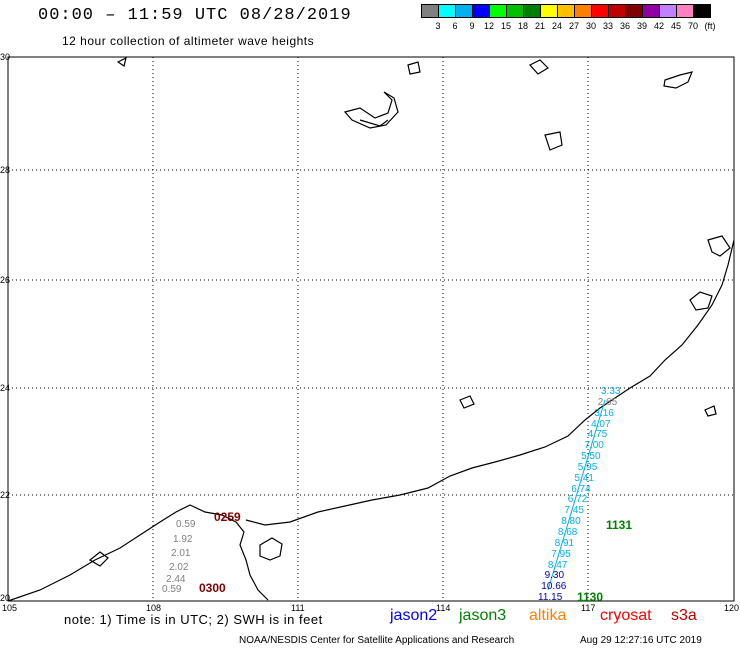 The width and height of the screenshot is (740, 650). I want to click on legend-label: 24, so click(557, 26).